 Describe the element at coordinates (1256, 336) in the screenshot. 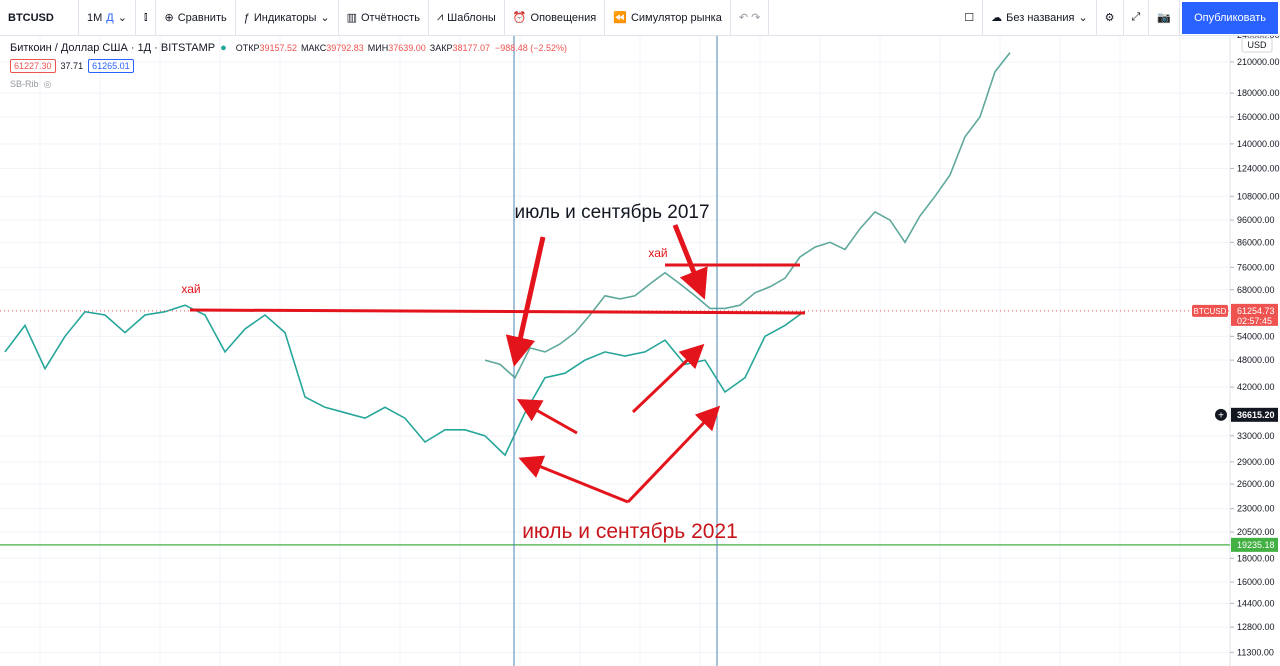

I see `y-tick-label: 54000.00` at that location.